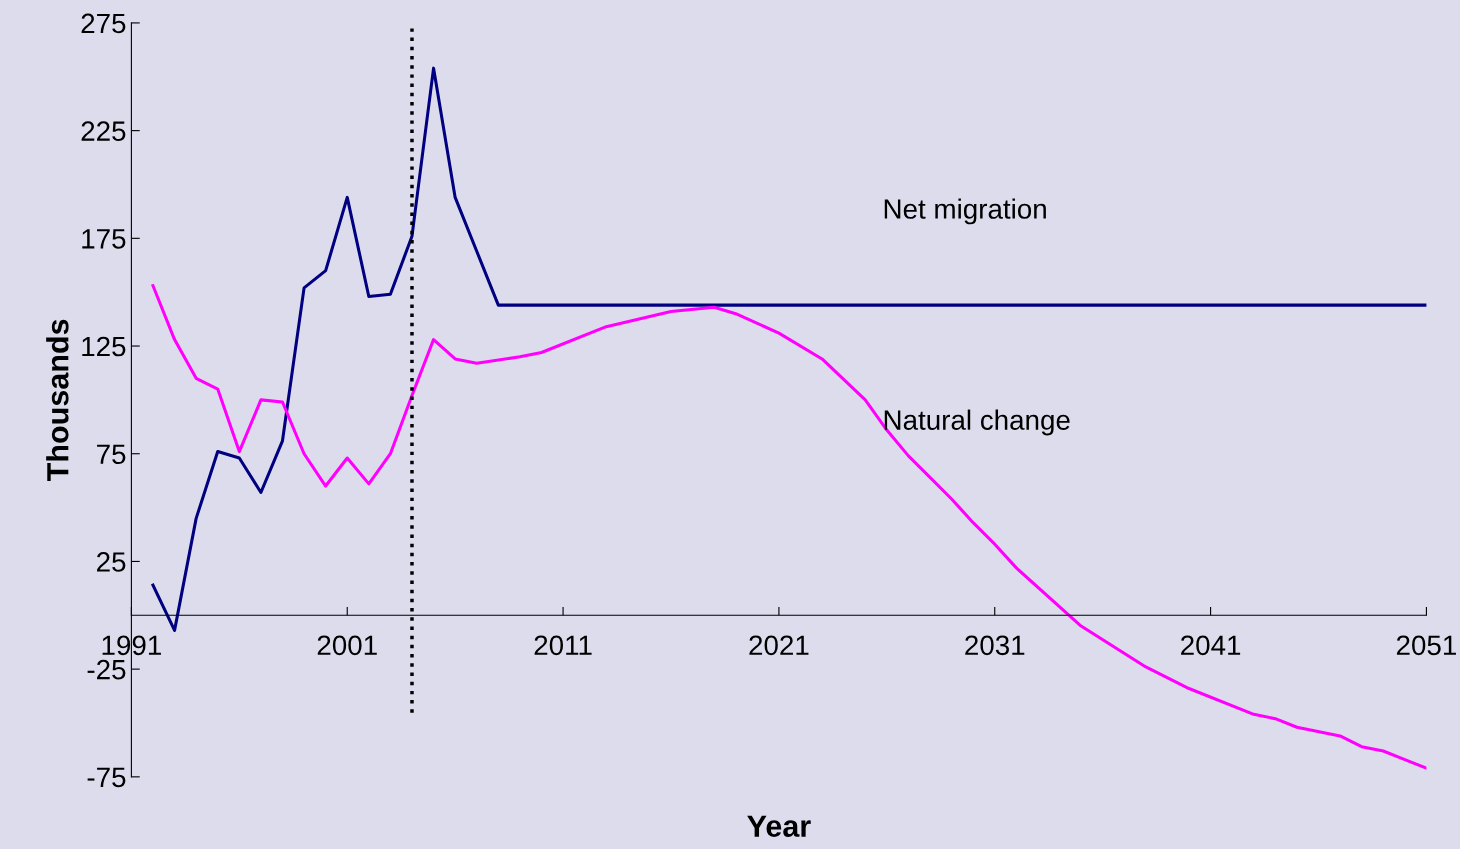 Image resolution: width=1460 pixels, height=849 pixels. I want to click on x-tick-label: 2021, so click(779, 645).